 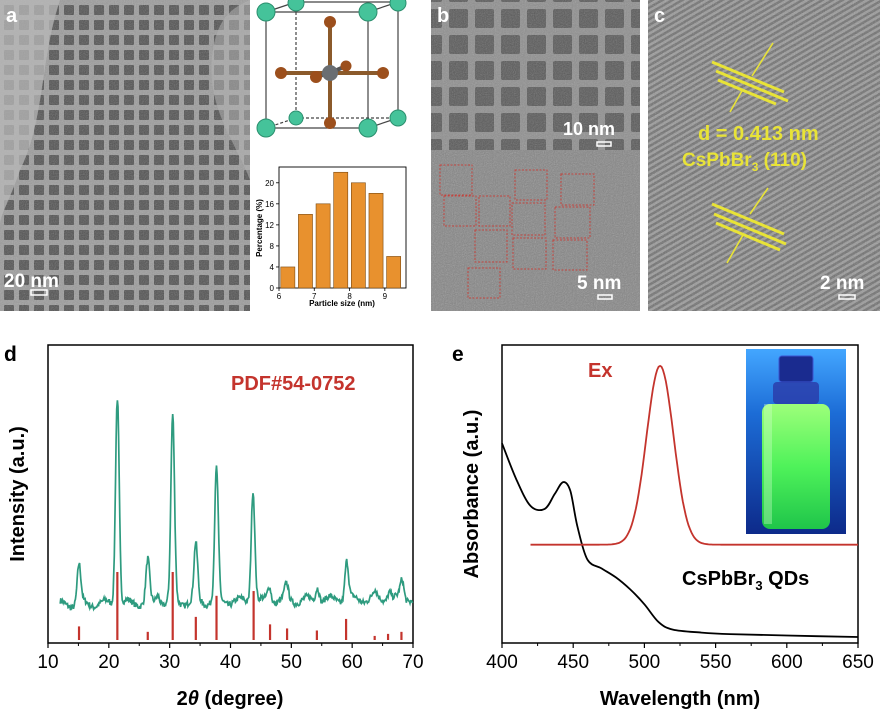 I want to click on vial-photo-inset, so click(x=796, y=441).